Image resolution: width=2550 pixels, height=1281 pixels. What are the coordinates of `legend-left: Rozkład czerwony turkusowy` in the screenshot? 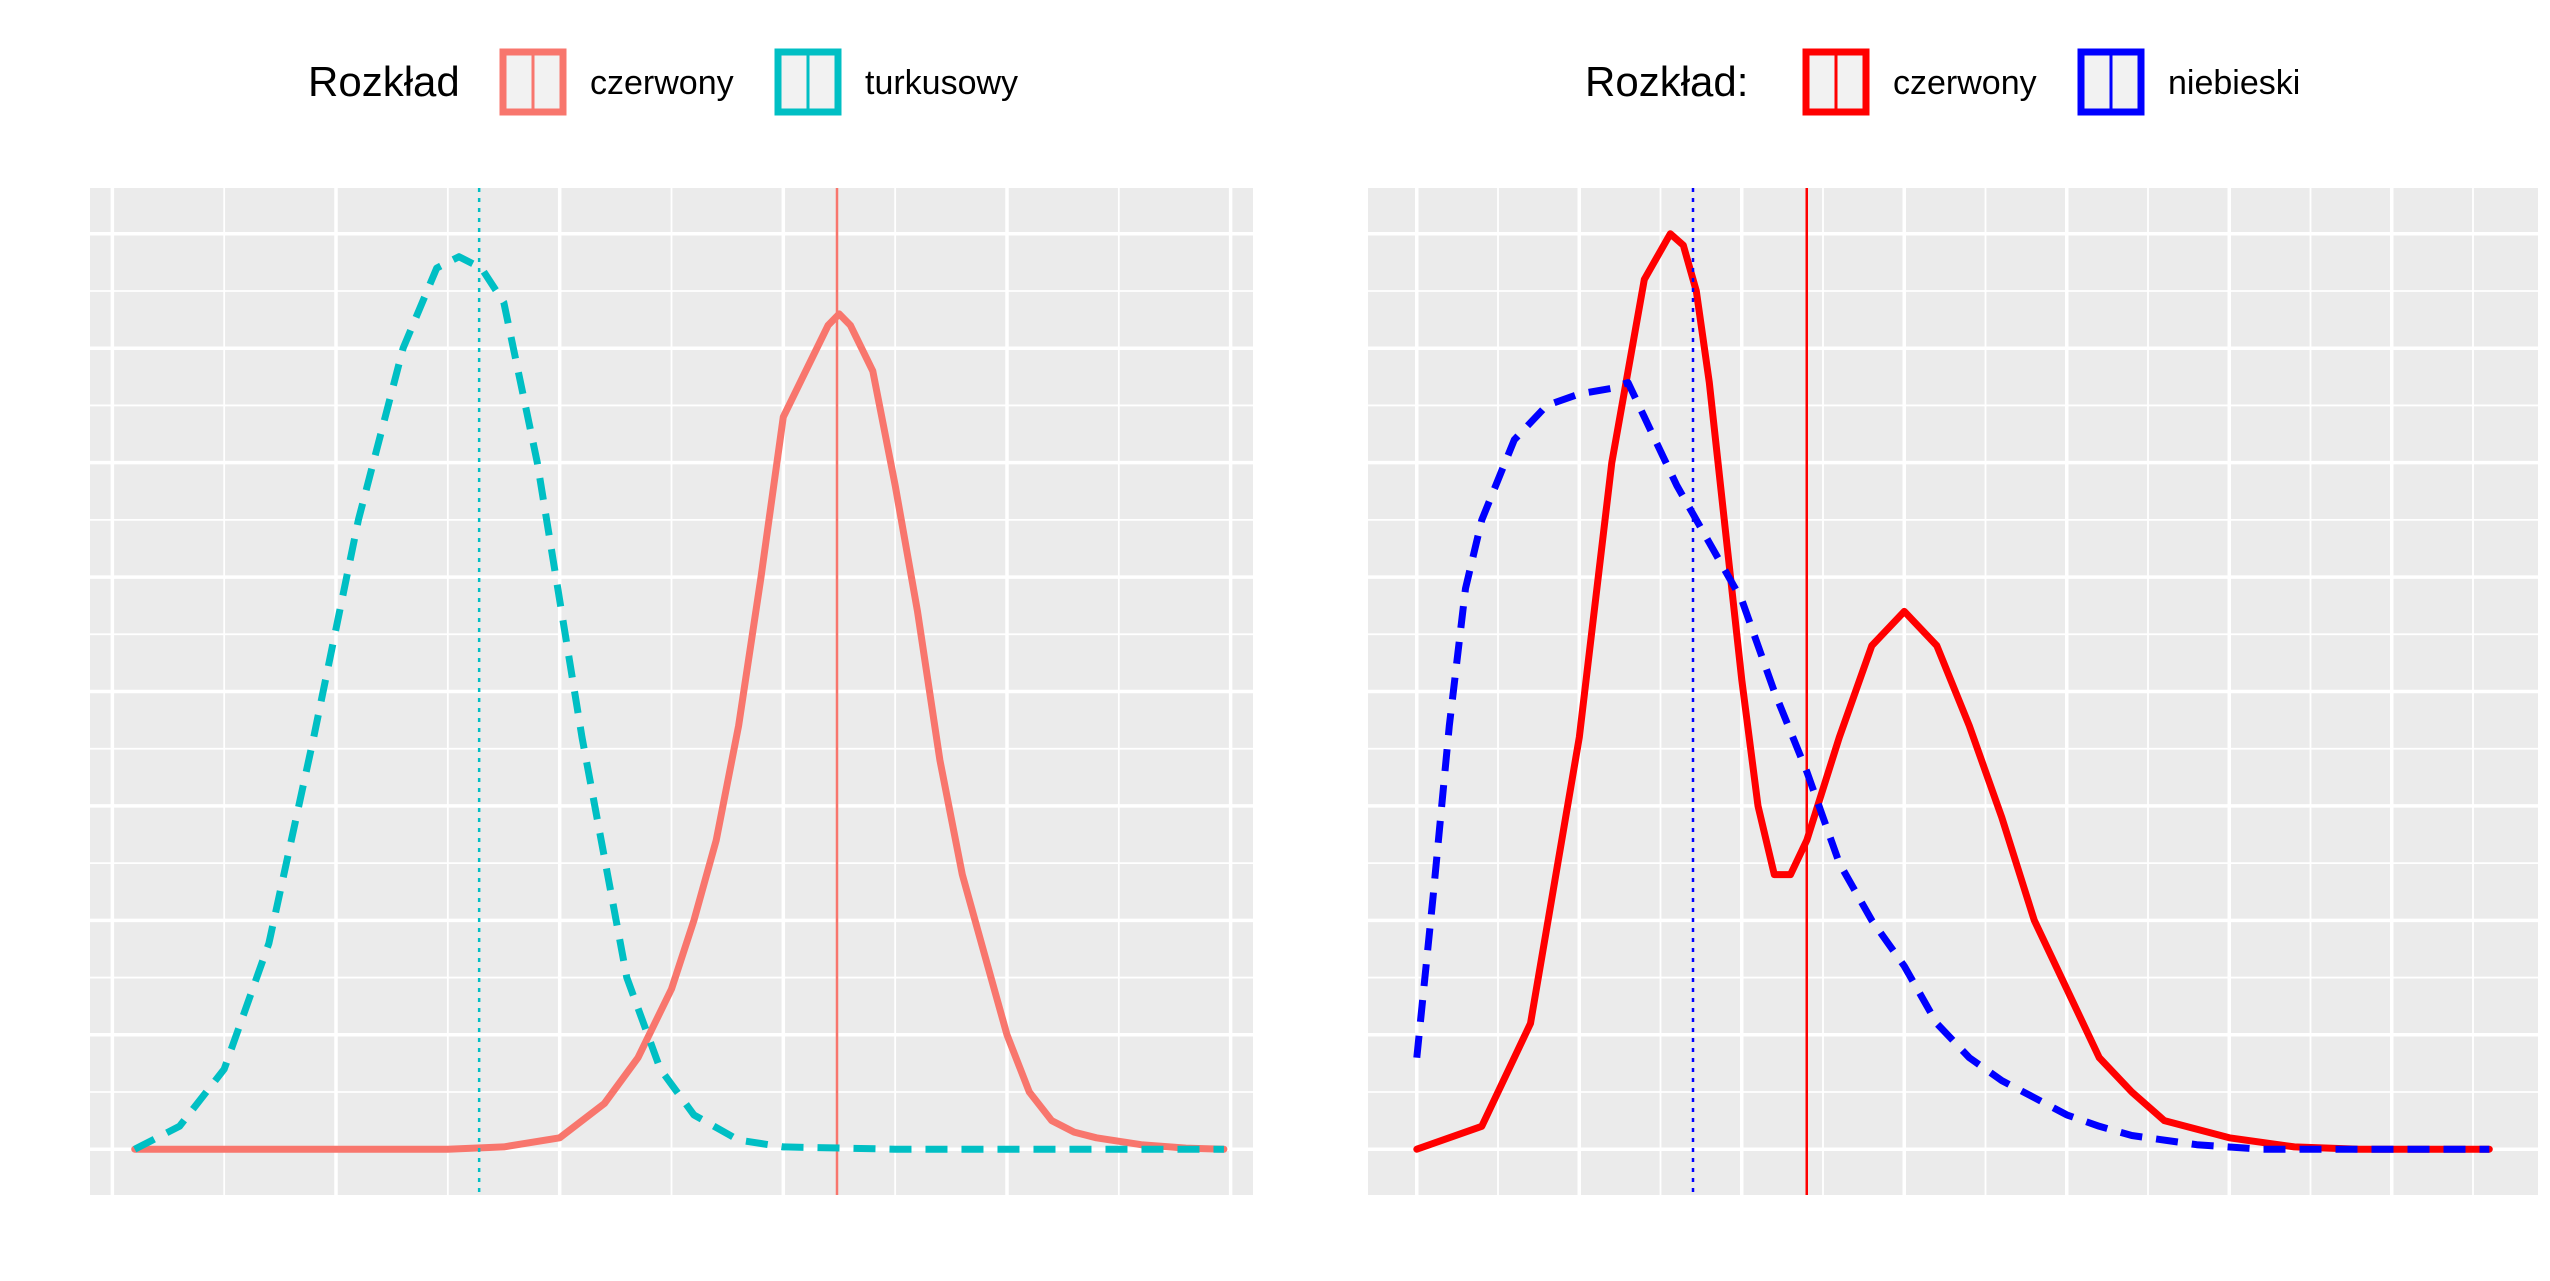 It's located at (663, 82).